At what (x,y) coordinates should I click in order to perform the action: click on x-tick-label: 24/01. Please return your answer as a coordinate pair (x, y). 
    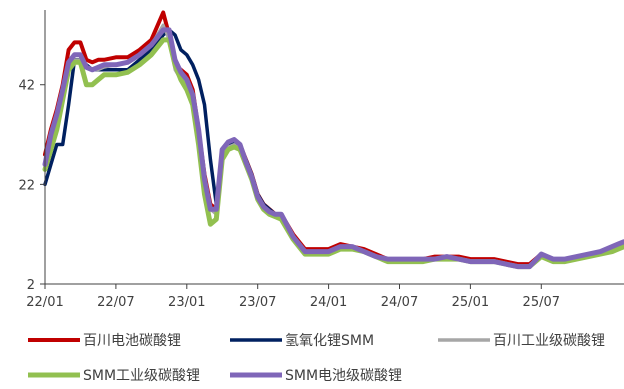
    Looking at the image, I should click on (328, 302).